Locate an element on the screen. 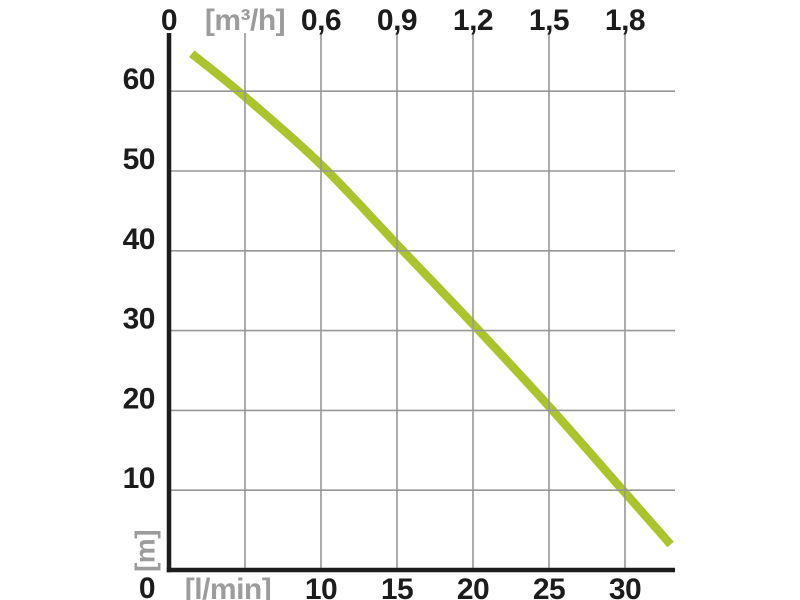  bottom-axis-tick-label: 25 is located at coordinates (549, 586).